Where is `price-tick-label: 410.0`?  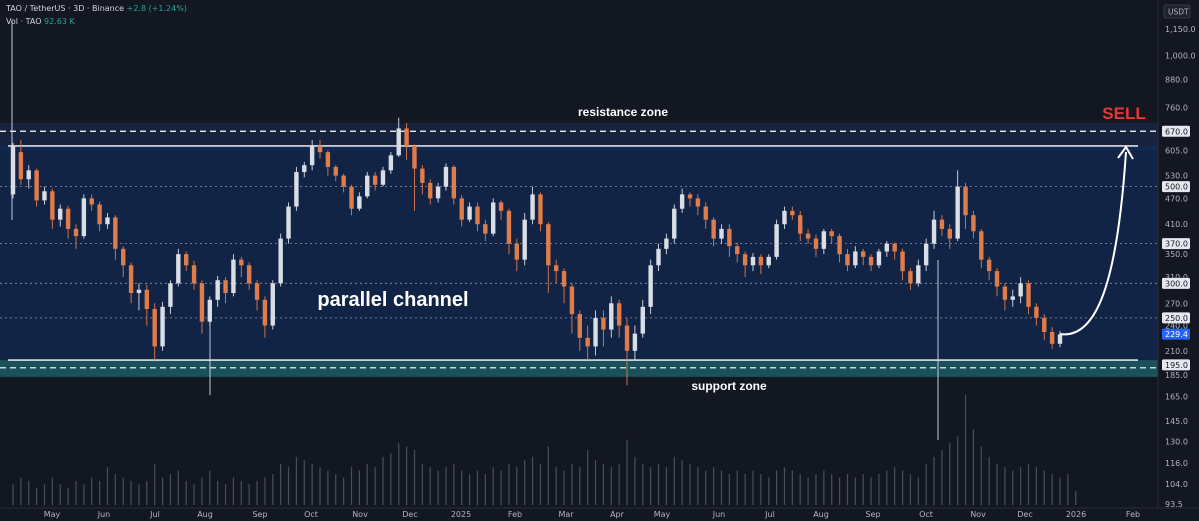 price-tick-label: 410.0 is located at coordinates (1176, 224).